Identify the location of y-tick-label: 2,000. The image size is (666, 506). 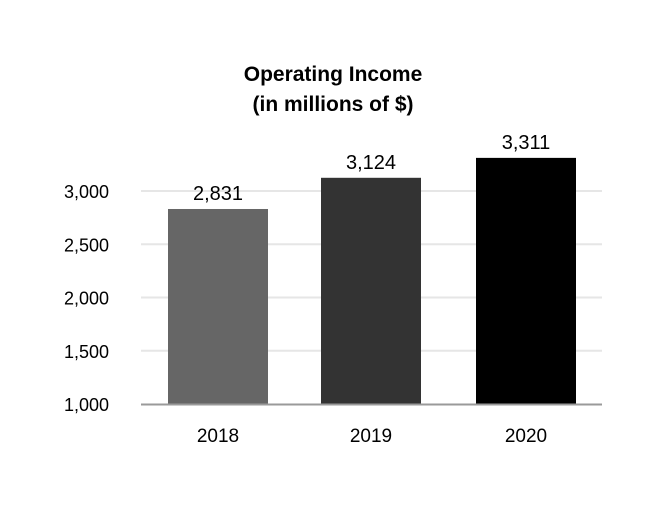
(86, 299).